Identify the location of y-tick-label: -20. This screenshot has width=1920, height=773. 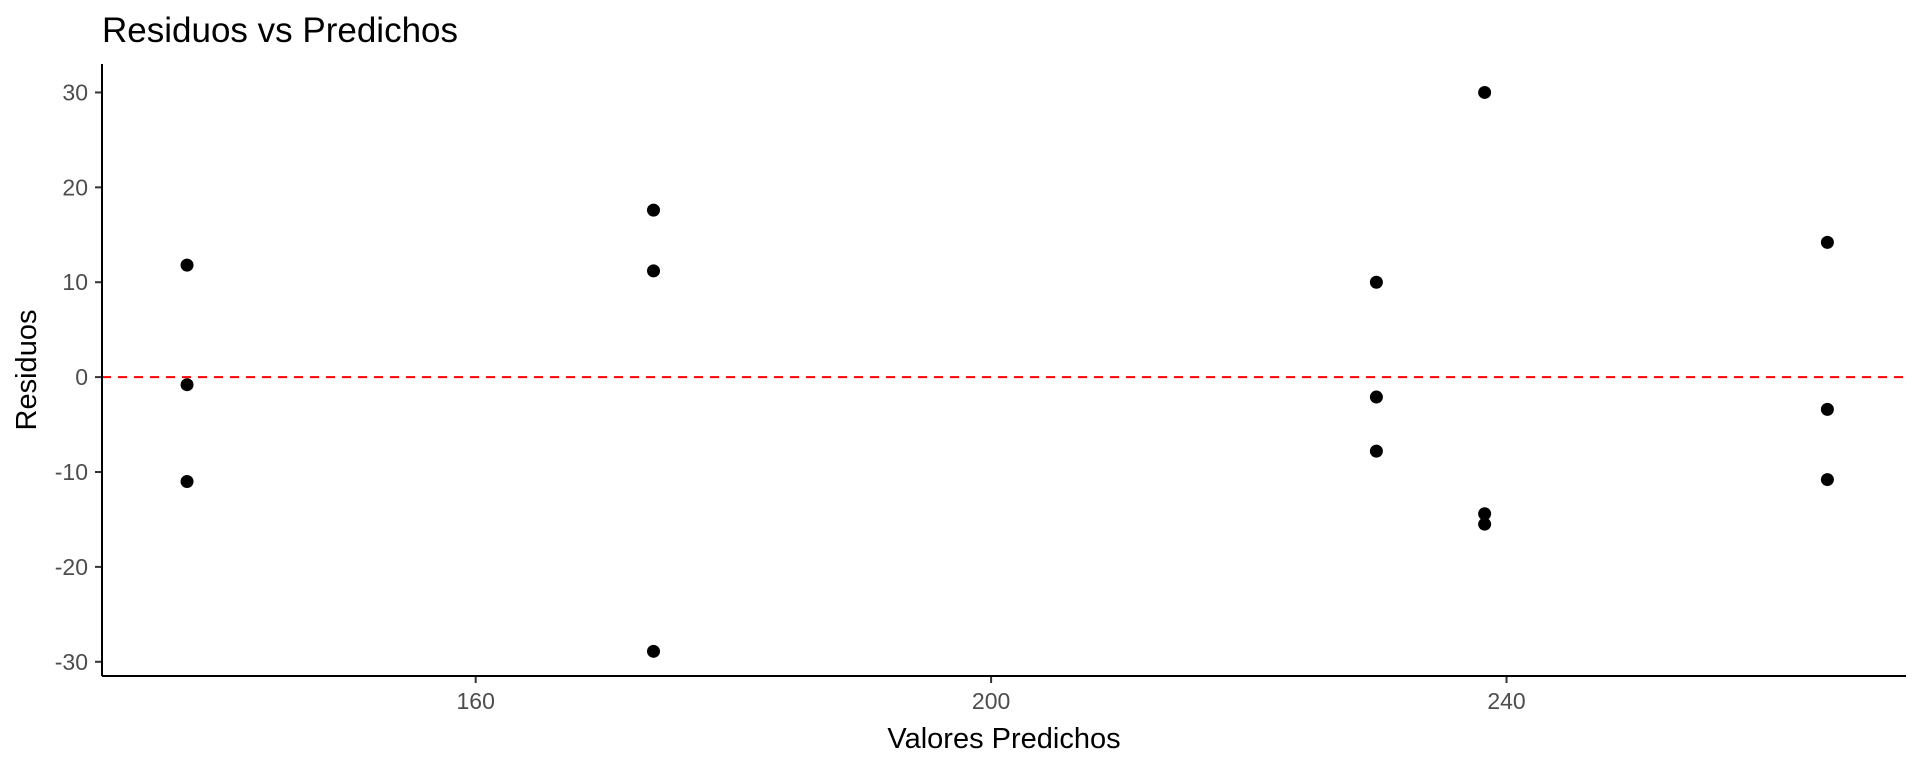
(71, 567).